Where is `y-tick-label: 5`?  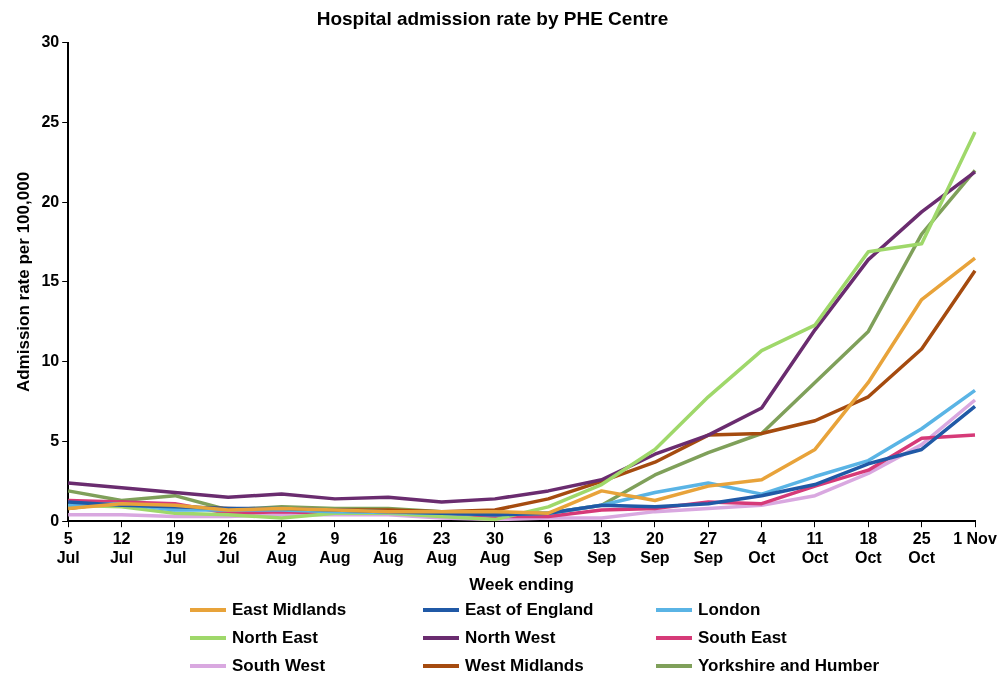
y-tick-label: 5 is located at coordinates (55, 440).